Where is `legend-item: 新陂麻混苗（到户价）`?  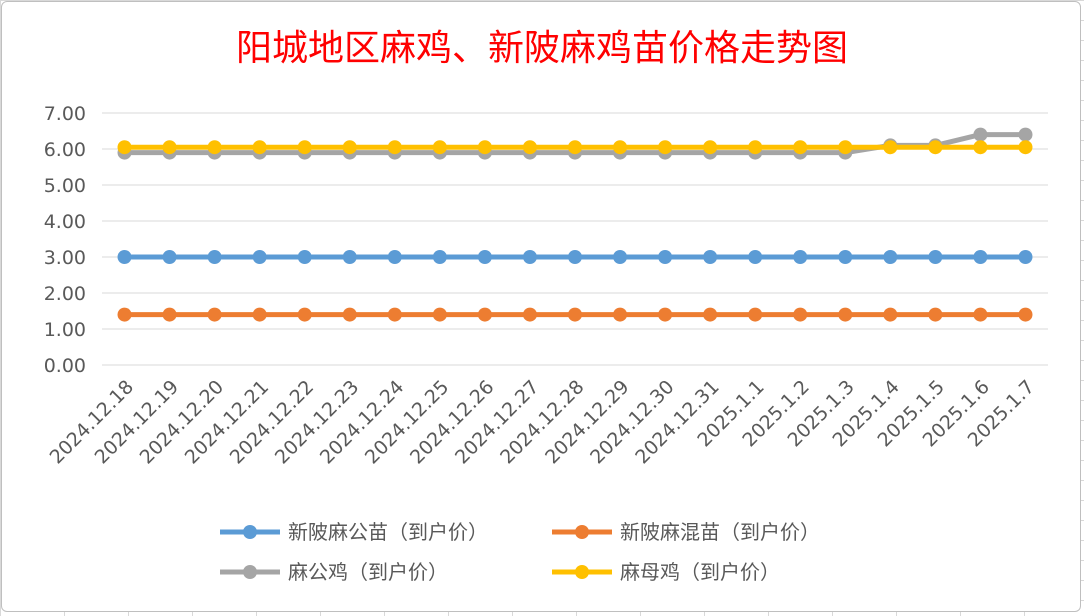 legend-item: 新陂麻混苗（到户价） is located at coordinates (686, 532).